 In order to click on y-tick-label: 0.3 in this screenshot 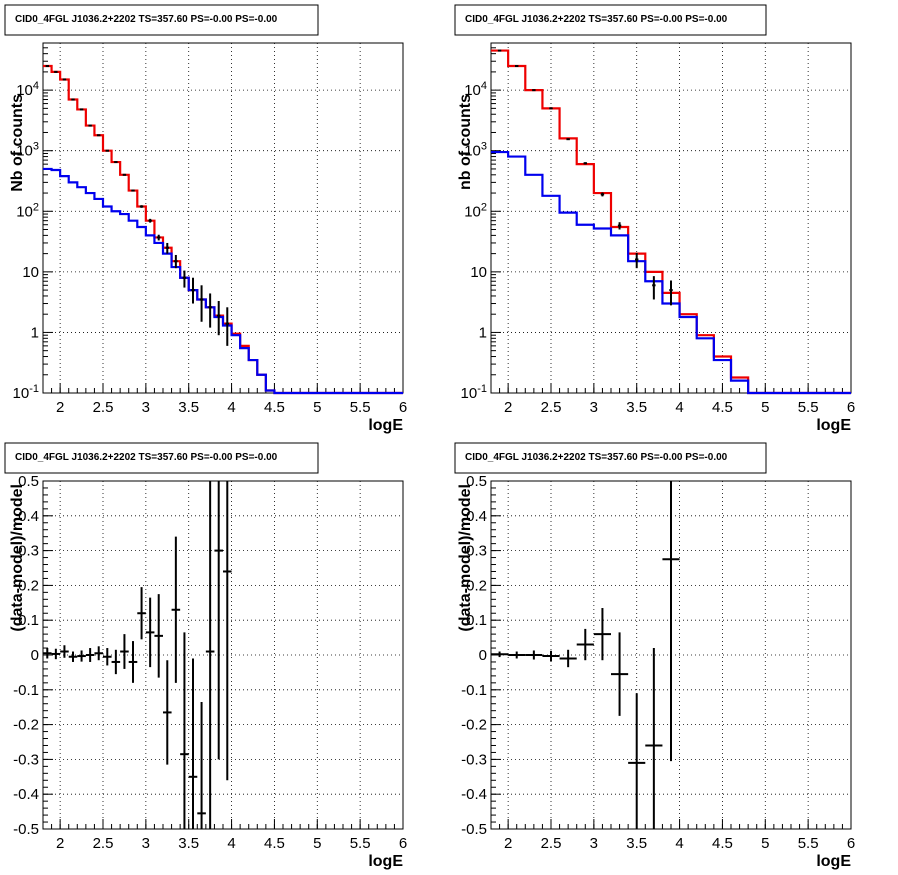, I will do `click(476, 551)`.